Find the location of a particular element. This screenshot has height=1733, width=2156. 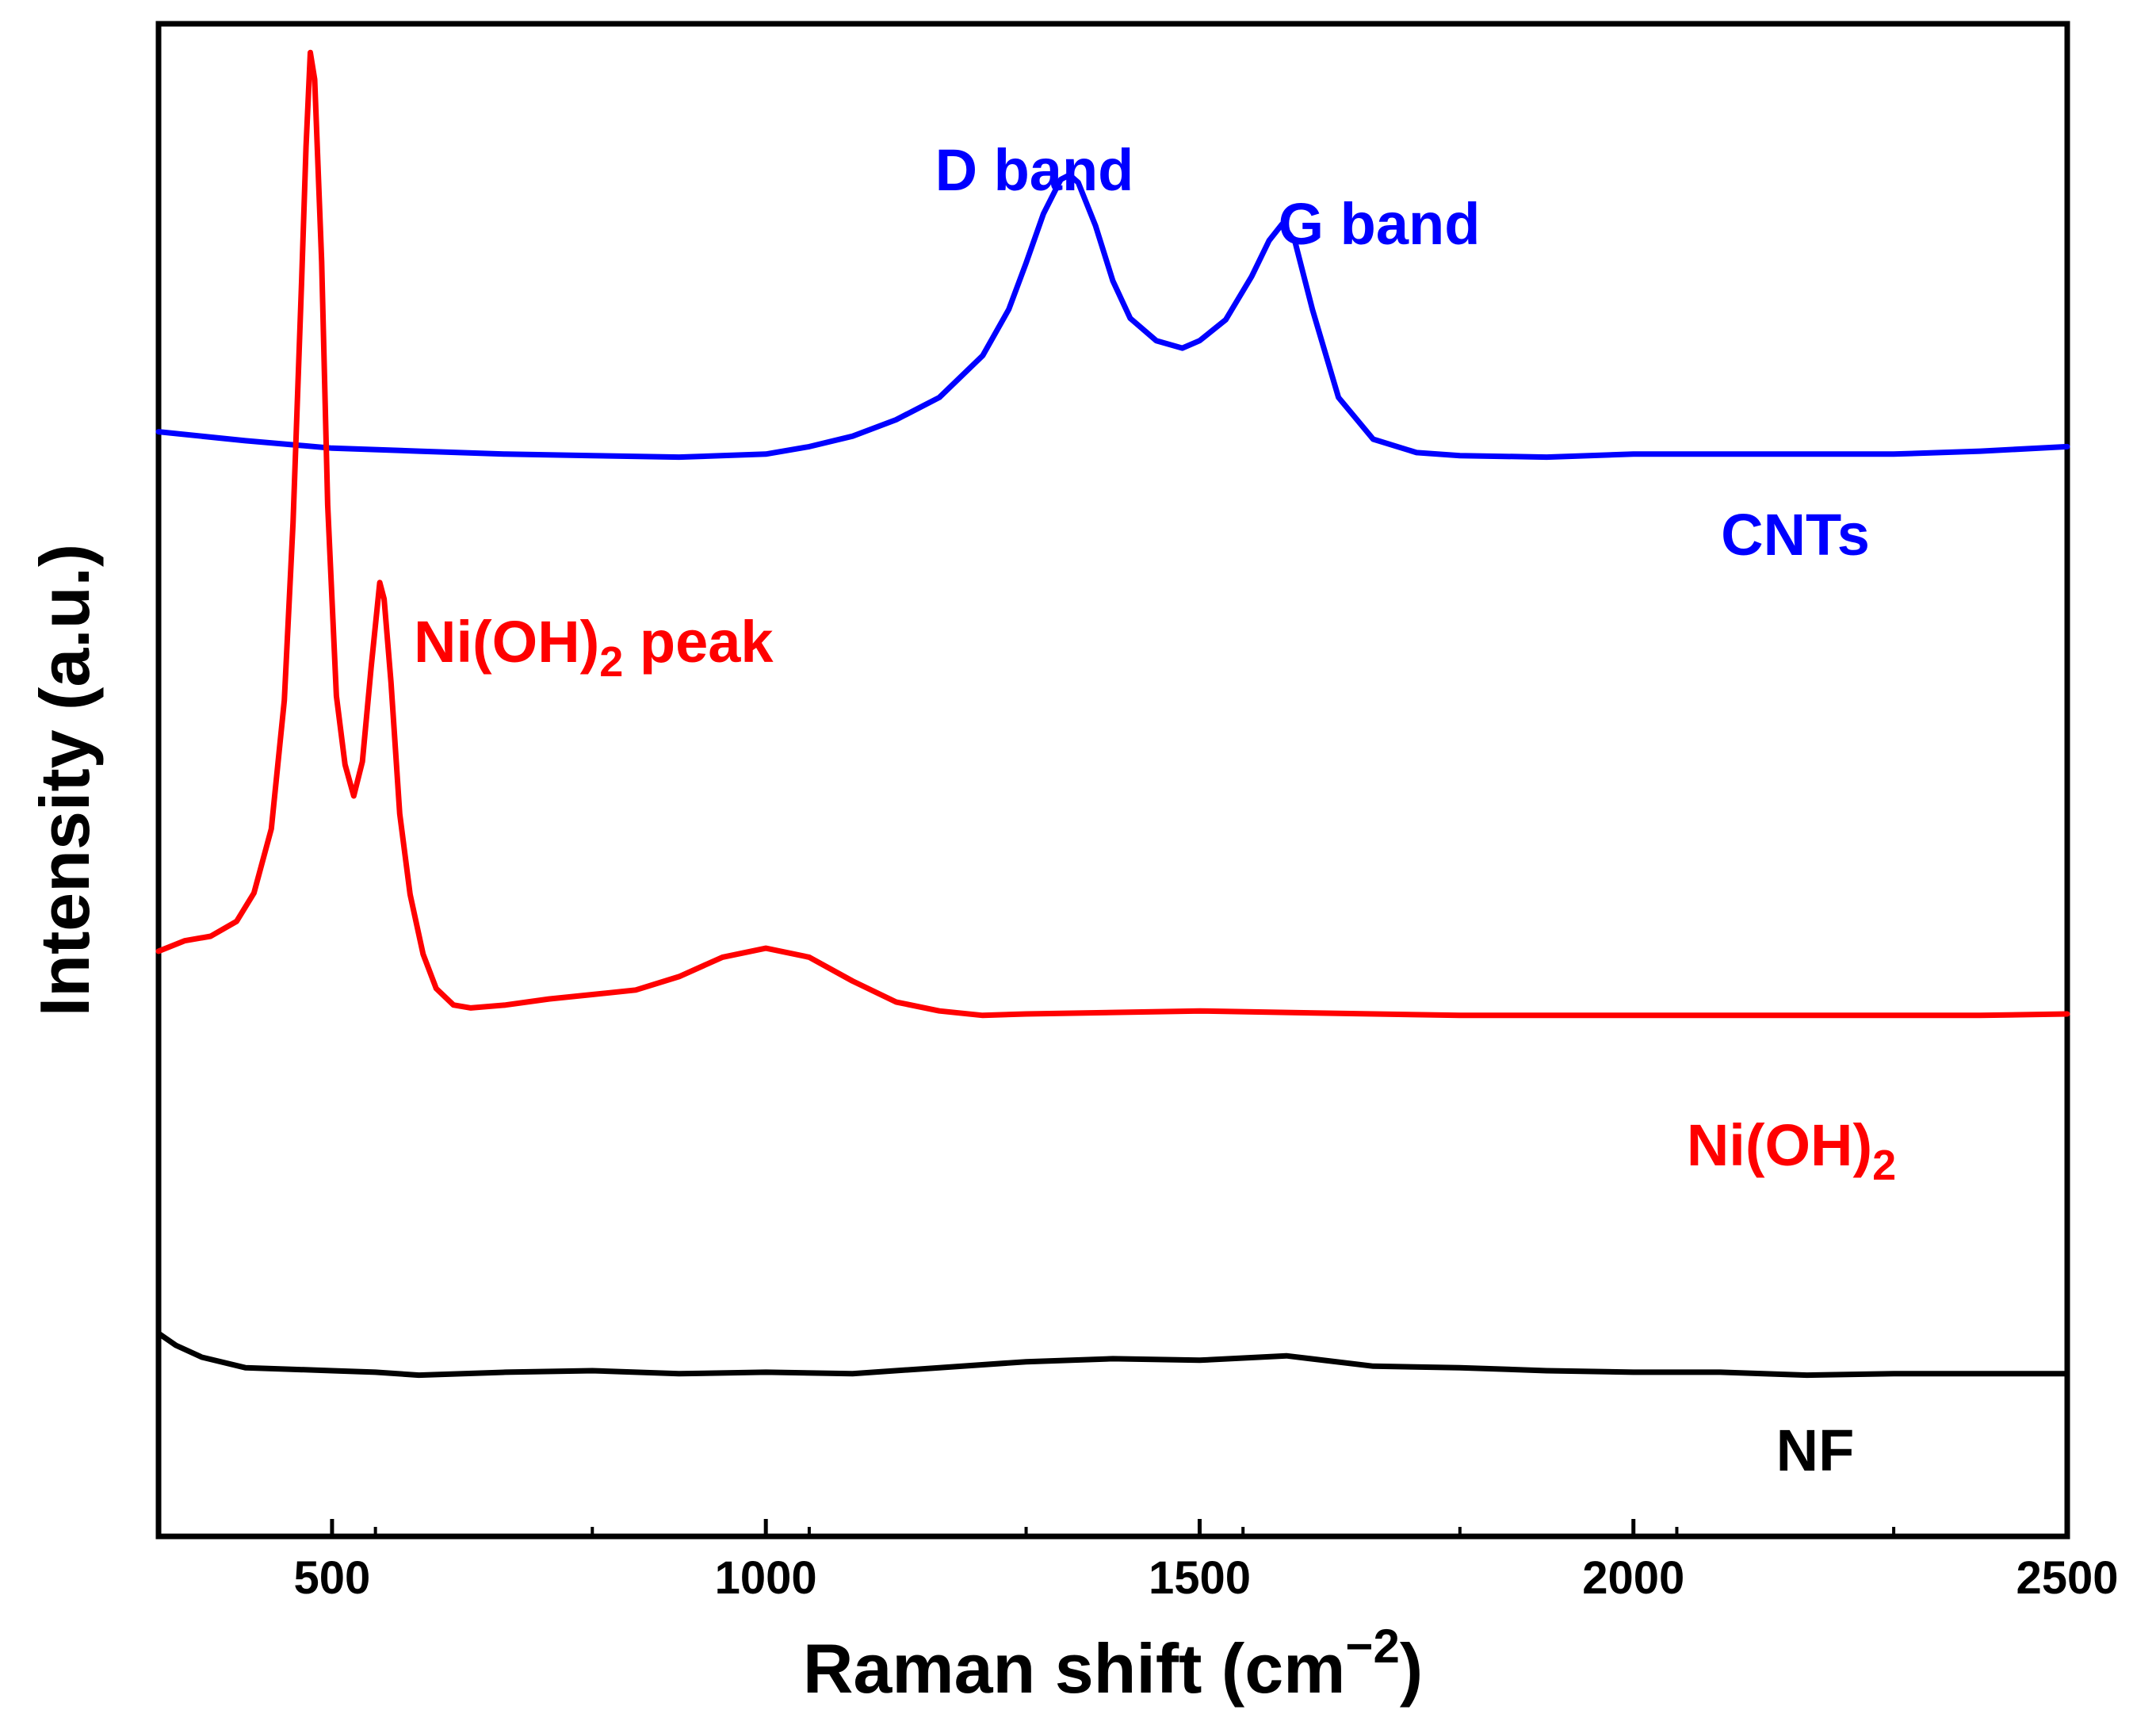

y-axis-label: Intensity (a.u.) is located at coordinates (64, 780).